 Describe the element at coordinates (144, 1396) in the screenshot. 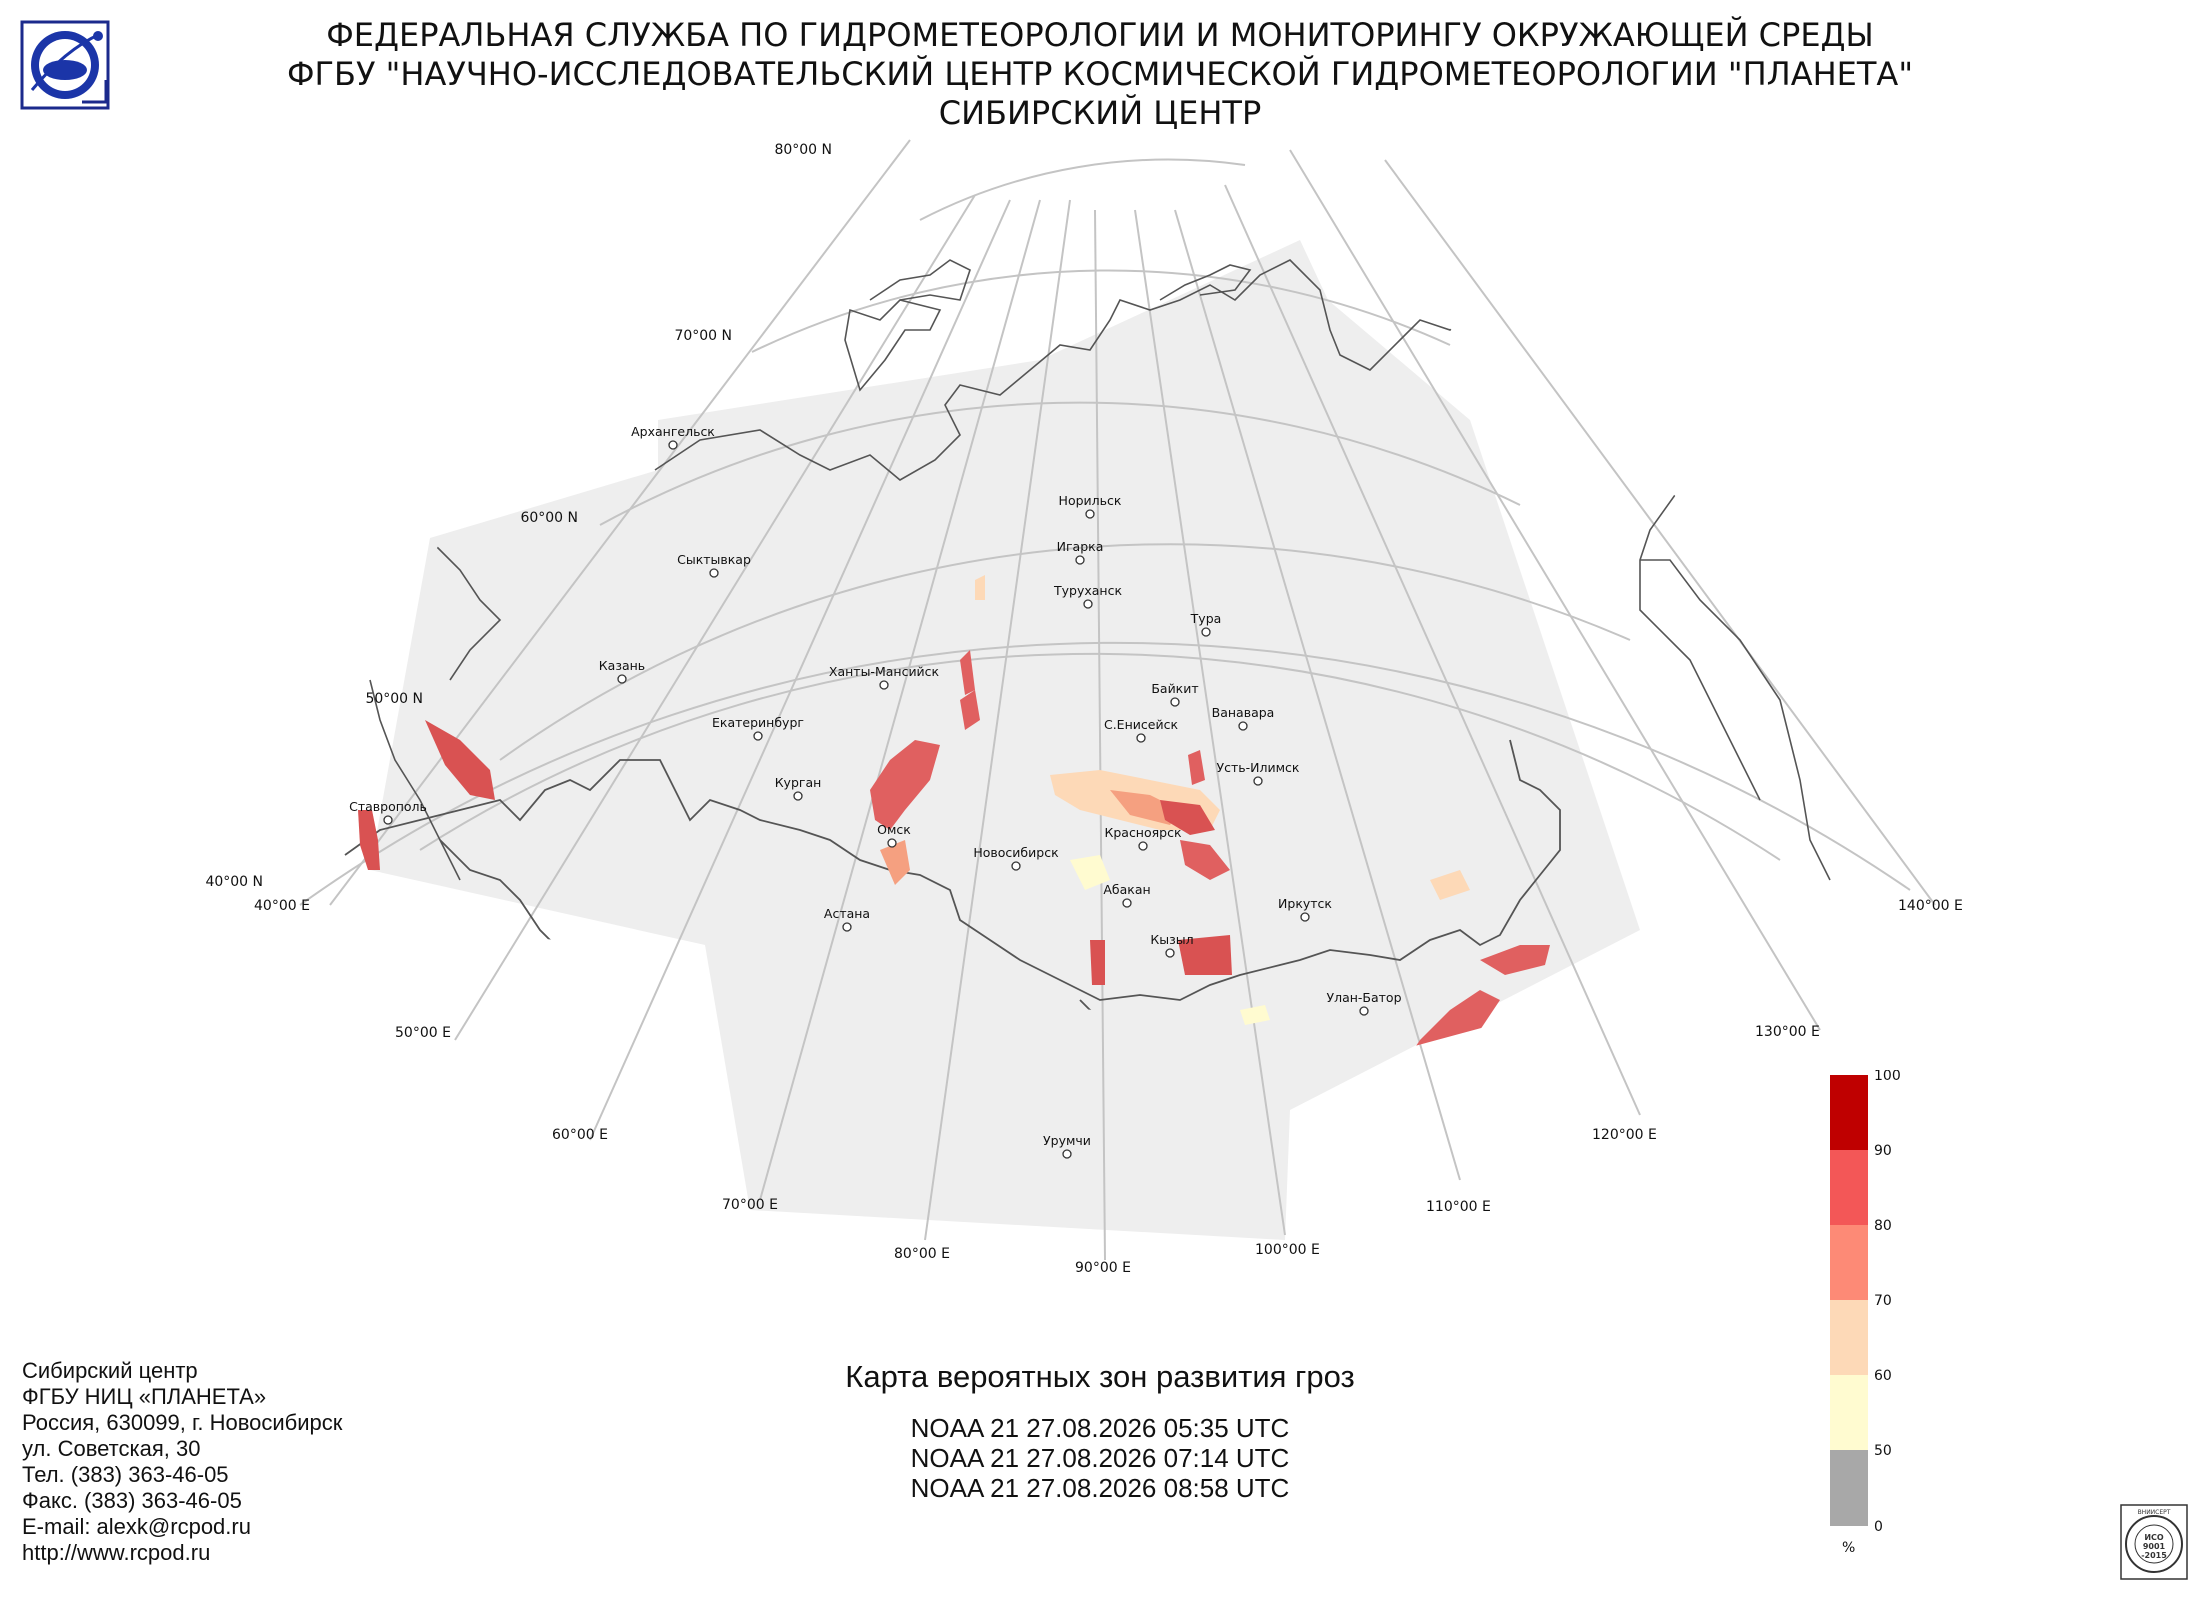

I see `contact-line: ФГБУ НИЦ «ПЛАНЕТА»` at that location.